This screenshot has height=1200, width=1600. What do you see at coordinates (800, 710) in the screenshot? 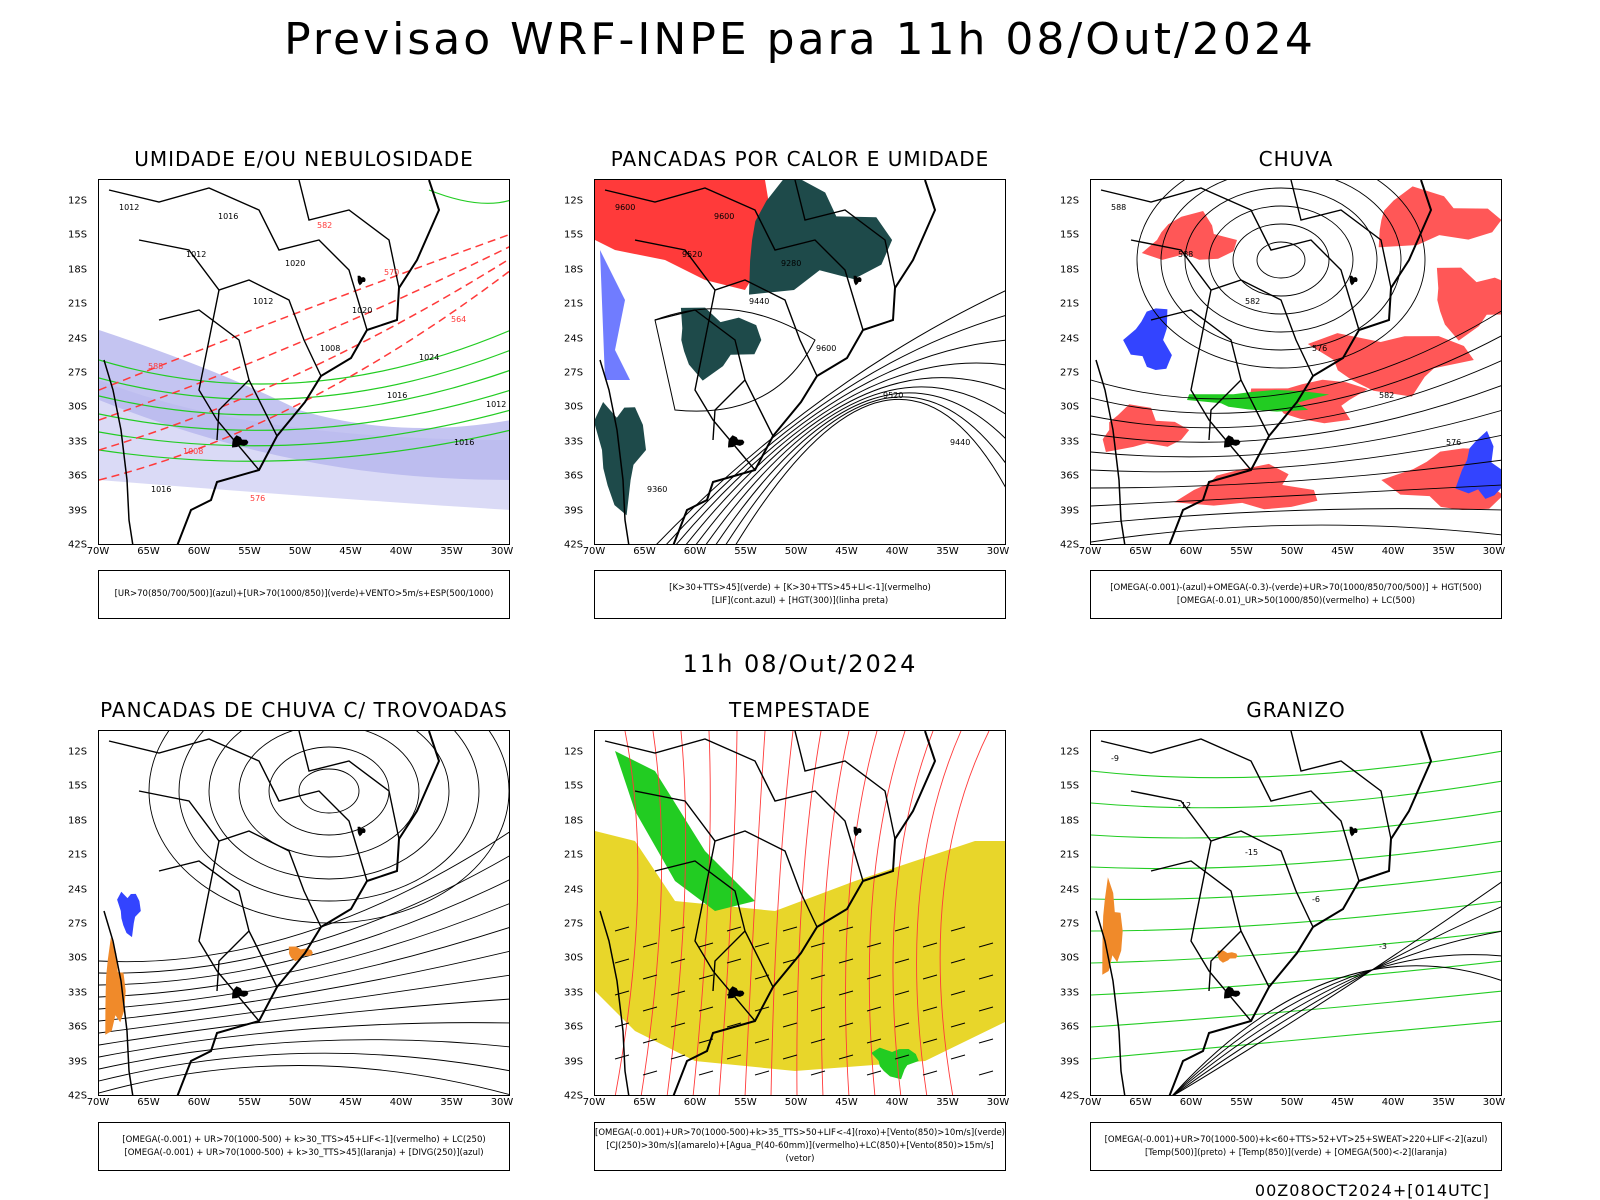
I see `panel-title-tempestade: TEMPESTADE` at bounding box center [800, 710].